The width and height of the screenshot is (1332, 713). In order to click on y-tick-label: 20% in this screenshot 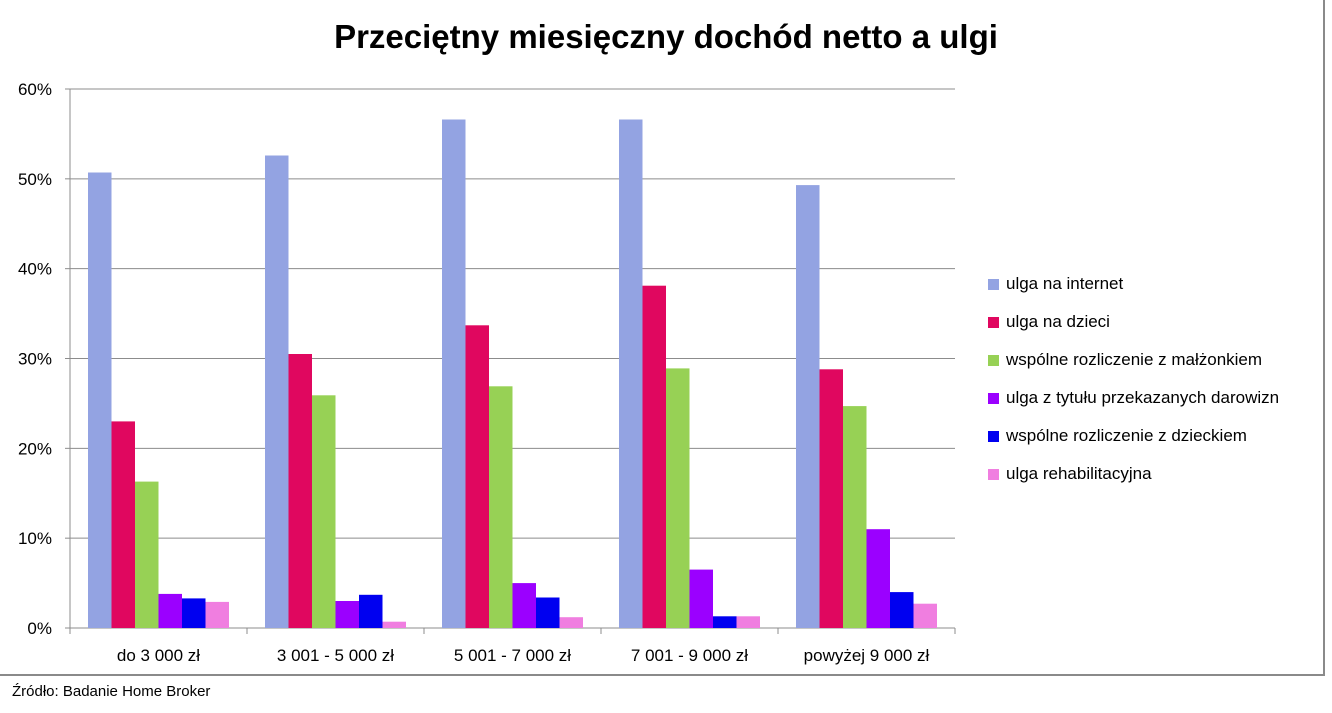, I will do `click(35, 448)`.